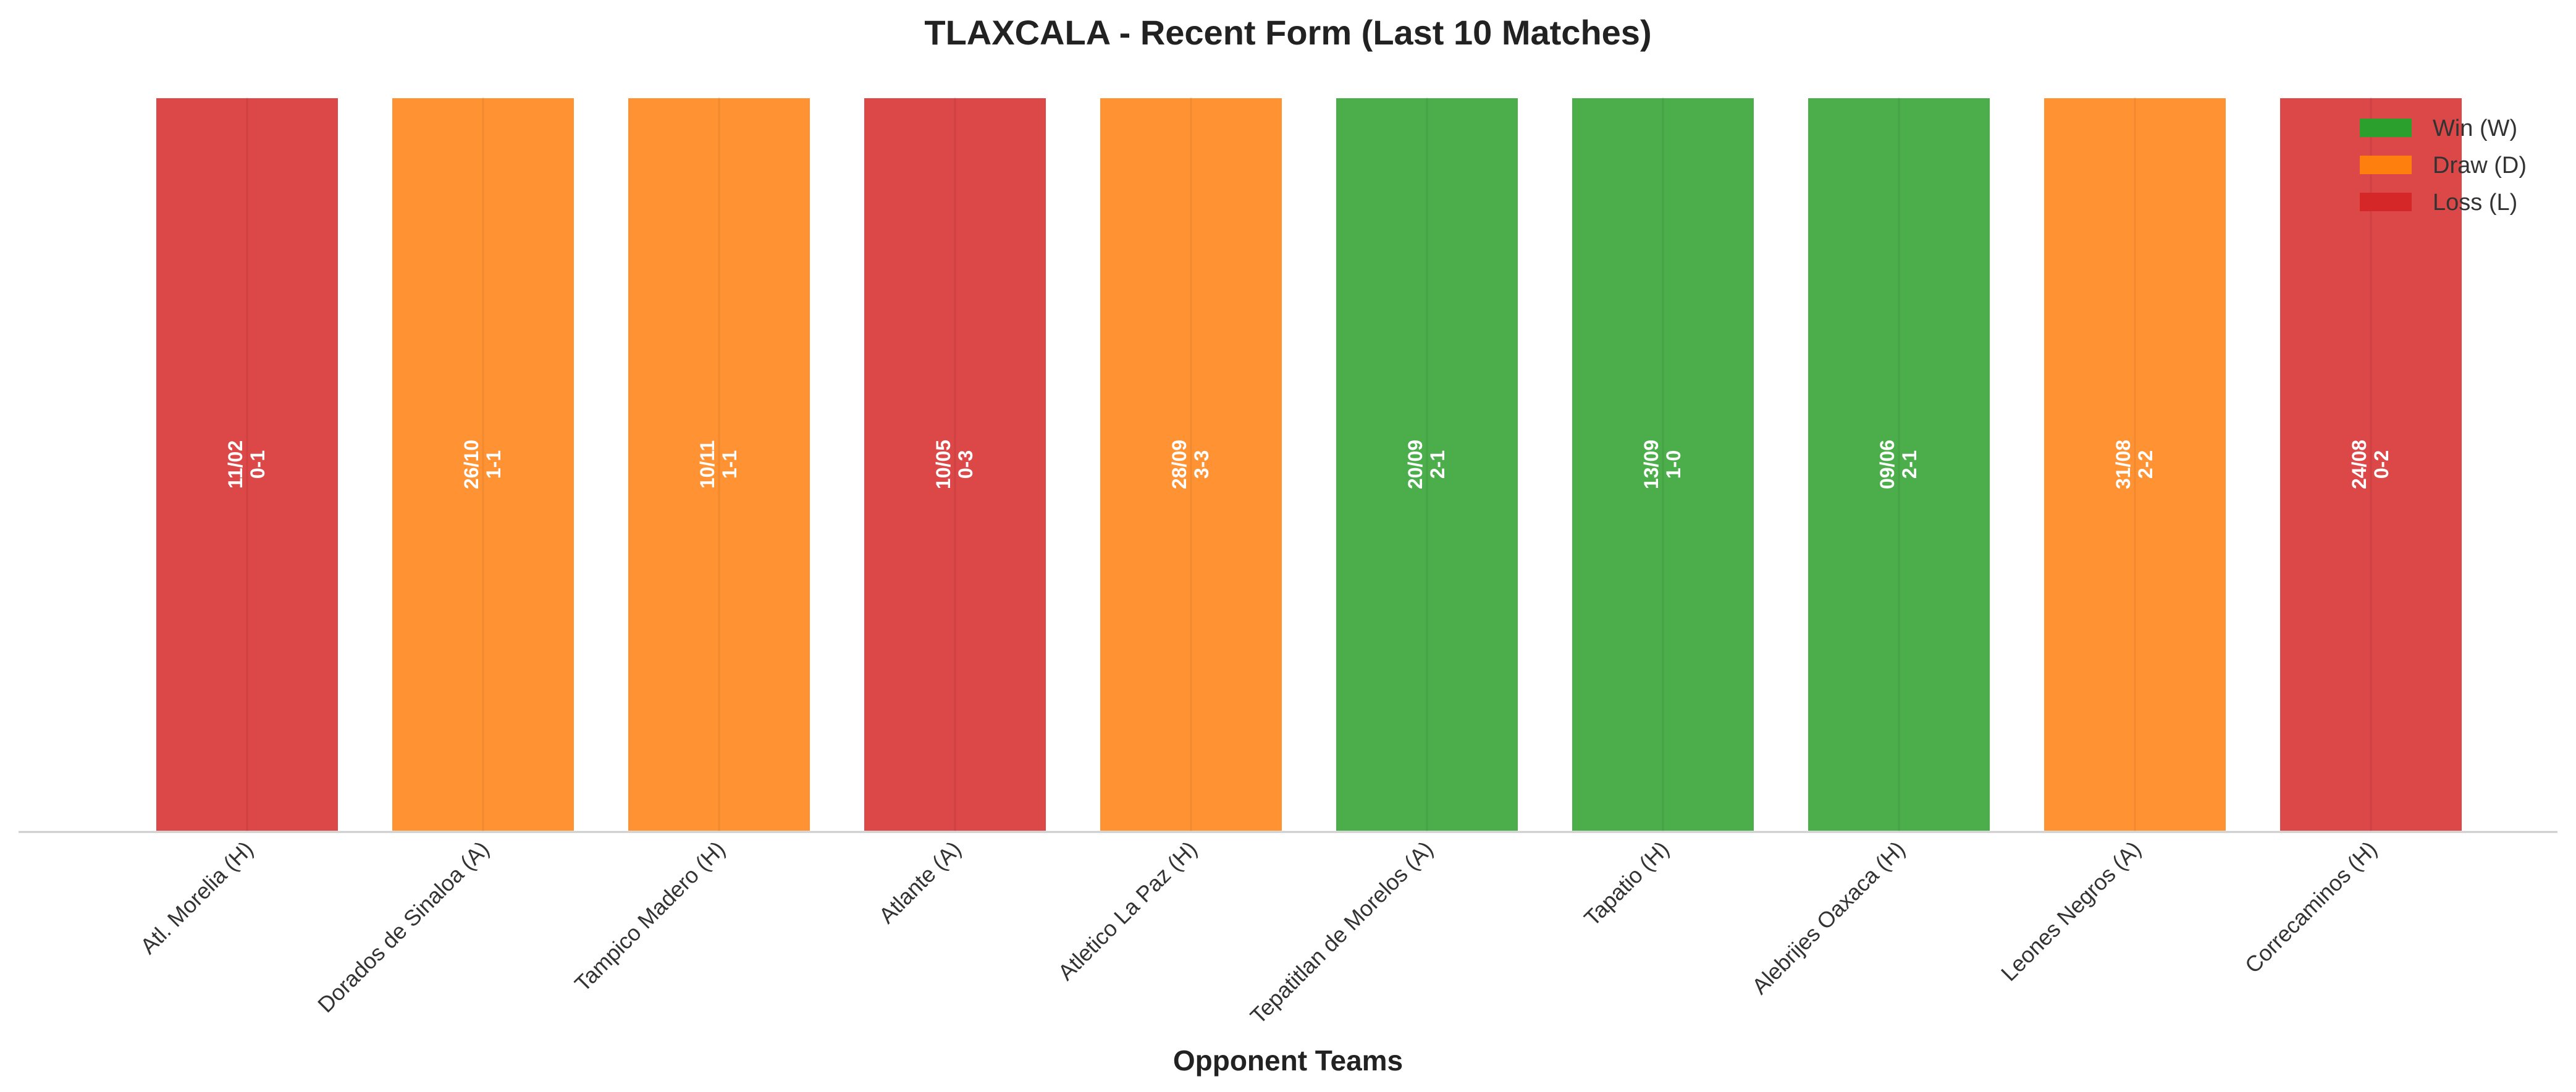  I want to click on bar-label: 10/111-1, so click(718, 464).